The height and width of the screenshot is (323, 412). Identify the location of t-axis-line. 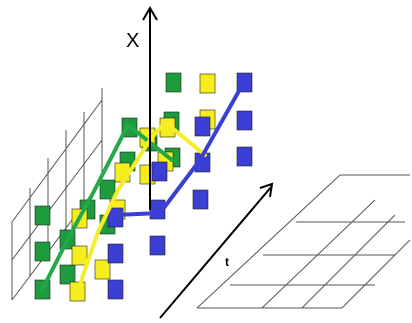
(216, 252).